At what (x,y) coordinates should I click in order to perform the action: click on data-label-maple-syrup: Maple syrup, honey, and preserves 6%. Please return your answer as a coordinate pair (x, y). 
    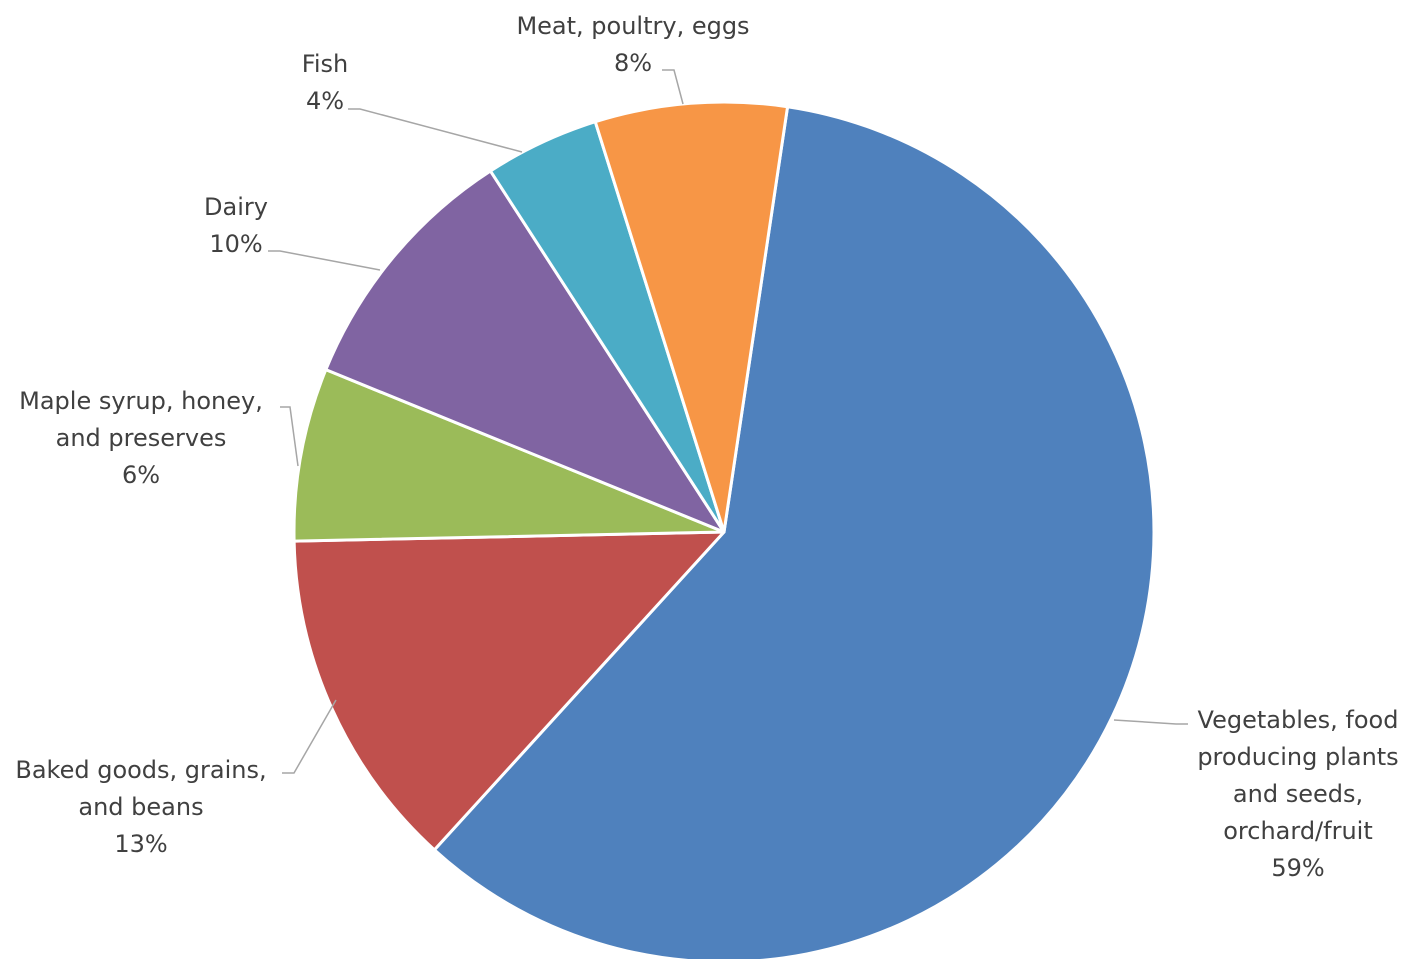
    Looking at the image, I should click on (141, 438).